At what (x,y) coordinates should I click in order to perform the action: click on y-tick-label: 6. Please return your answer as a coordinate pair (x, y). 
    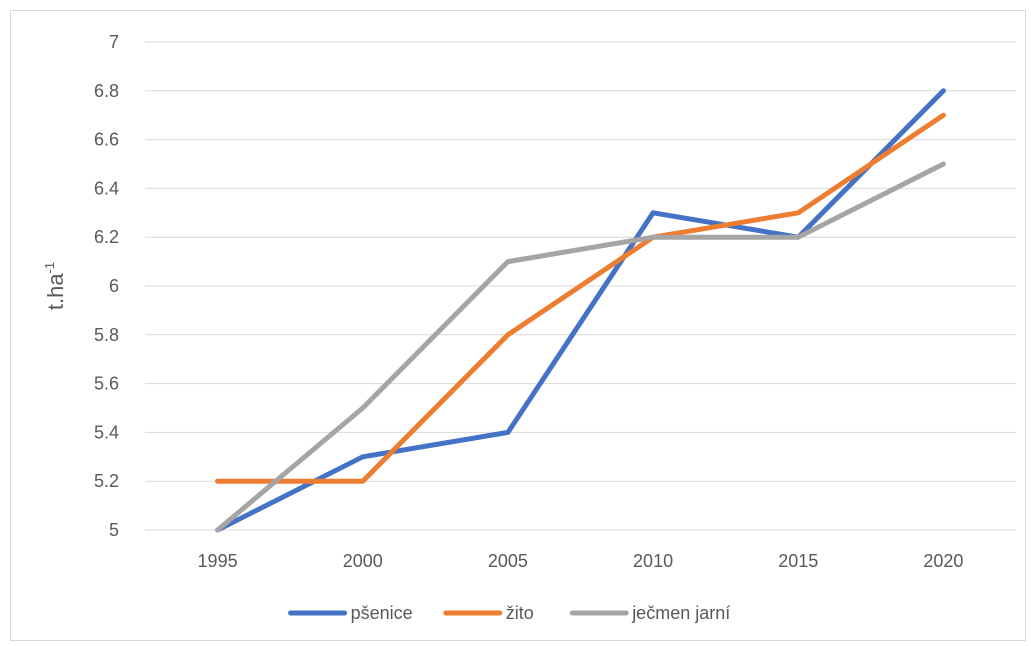
    Looking at the image, I should click on (114, 286).